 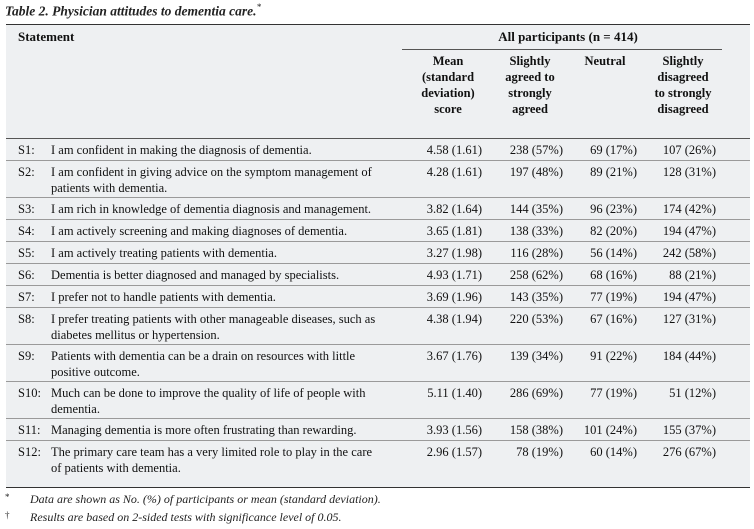 I want to click on neutral-header: Neutral, so click(x=605, y=61).